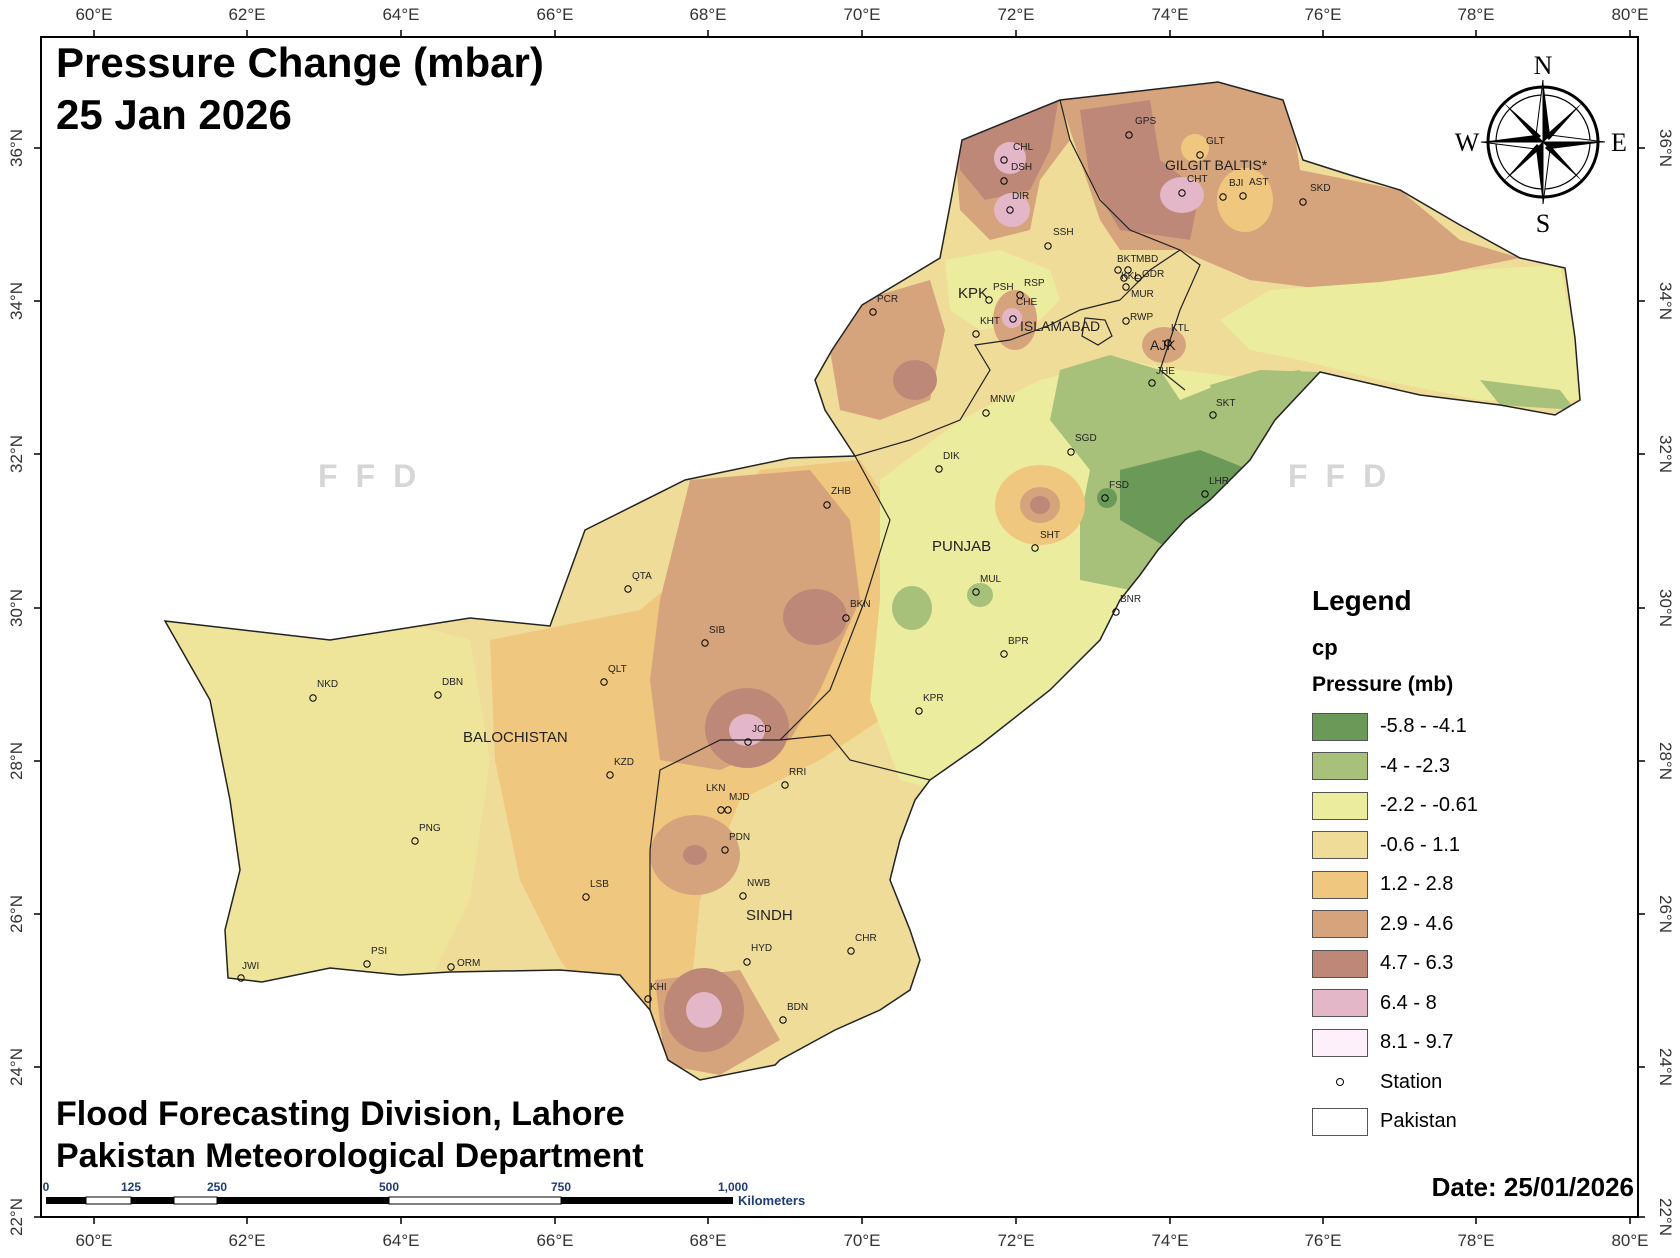 The width and height of the screenshot is (1680, 1258). I want to click on station-label: CHE, so click(1026, 302).